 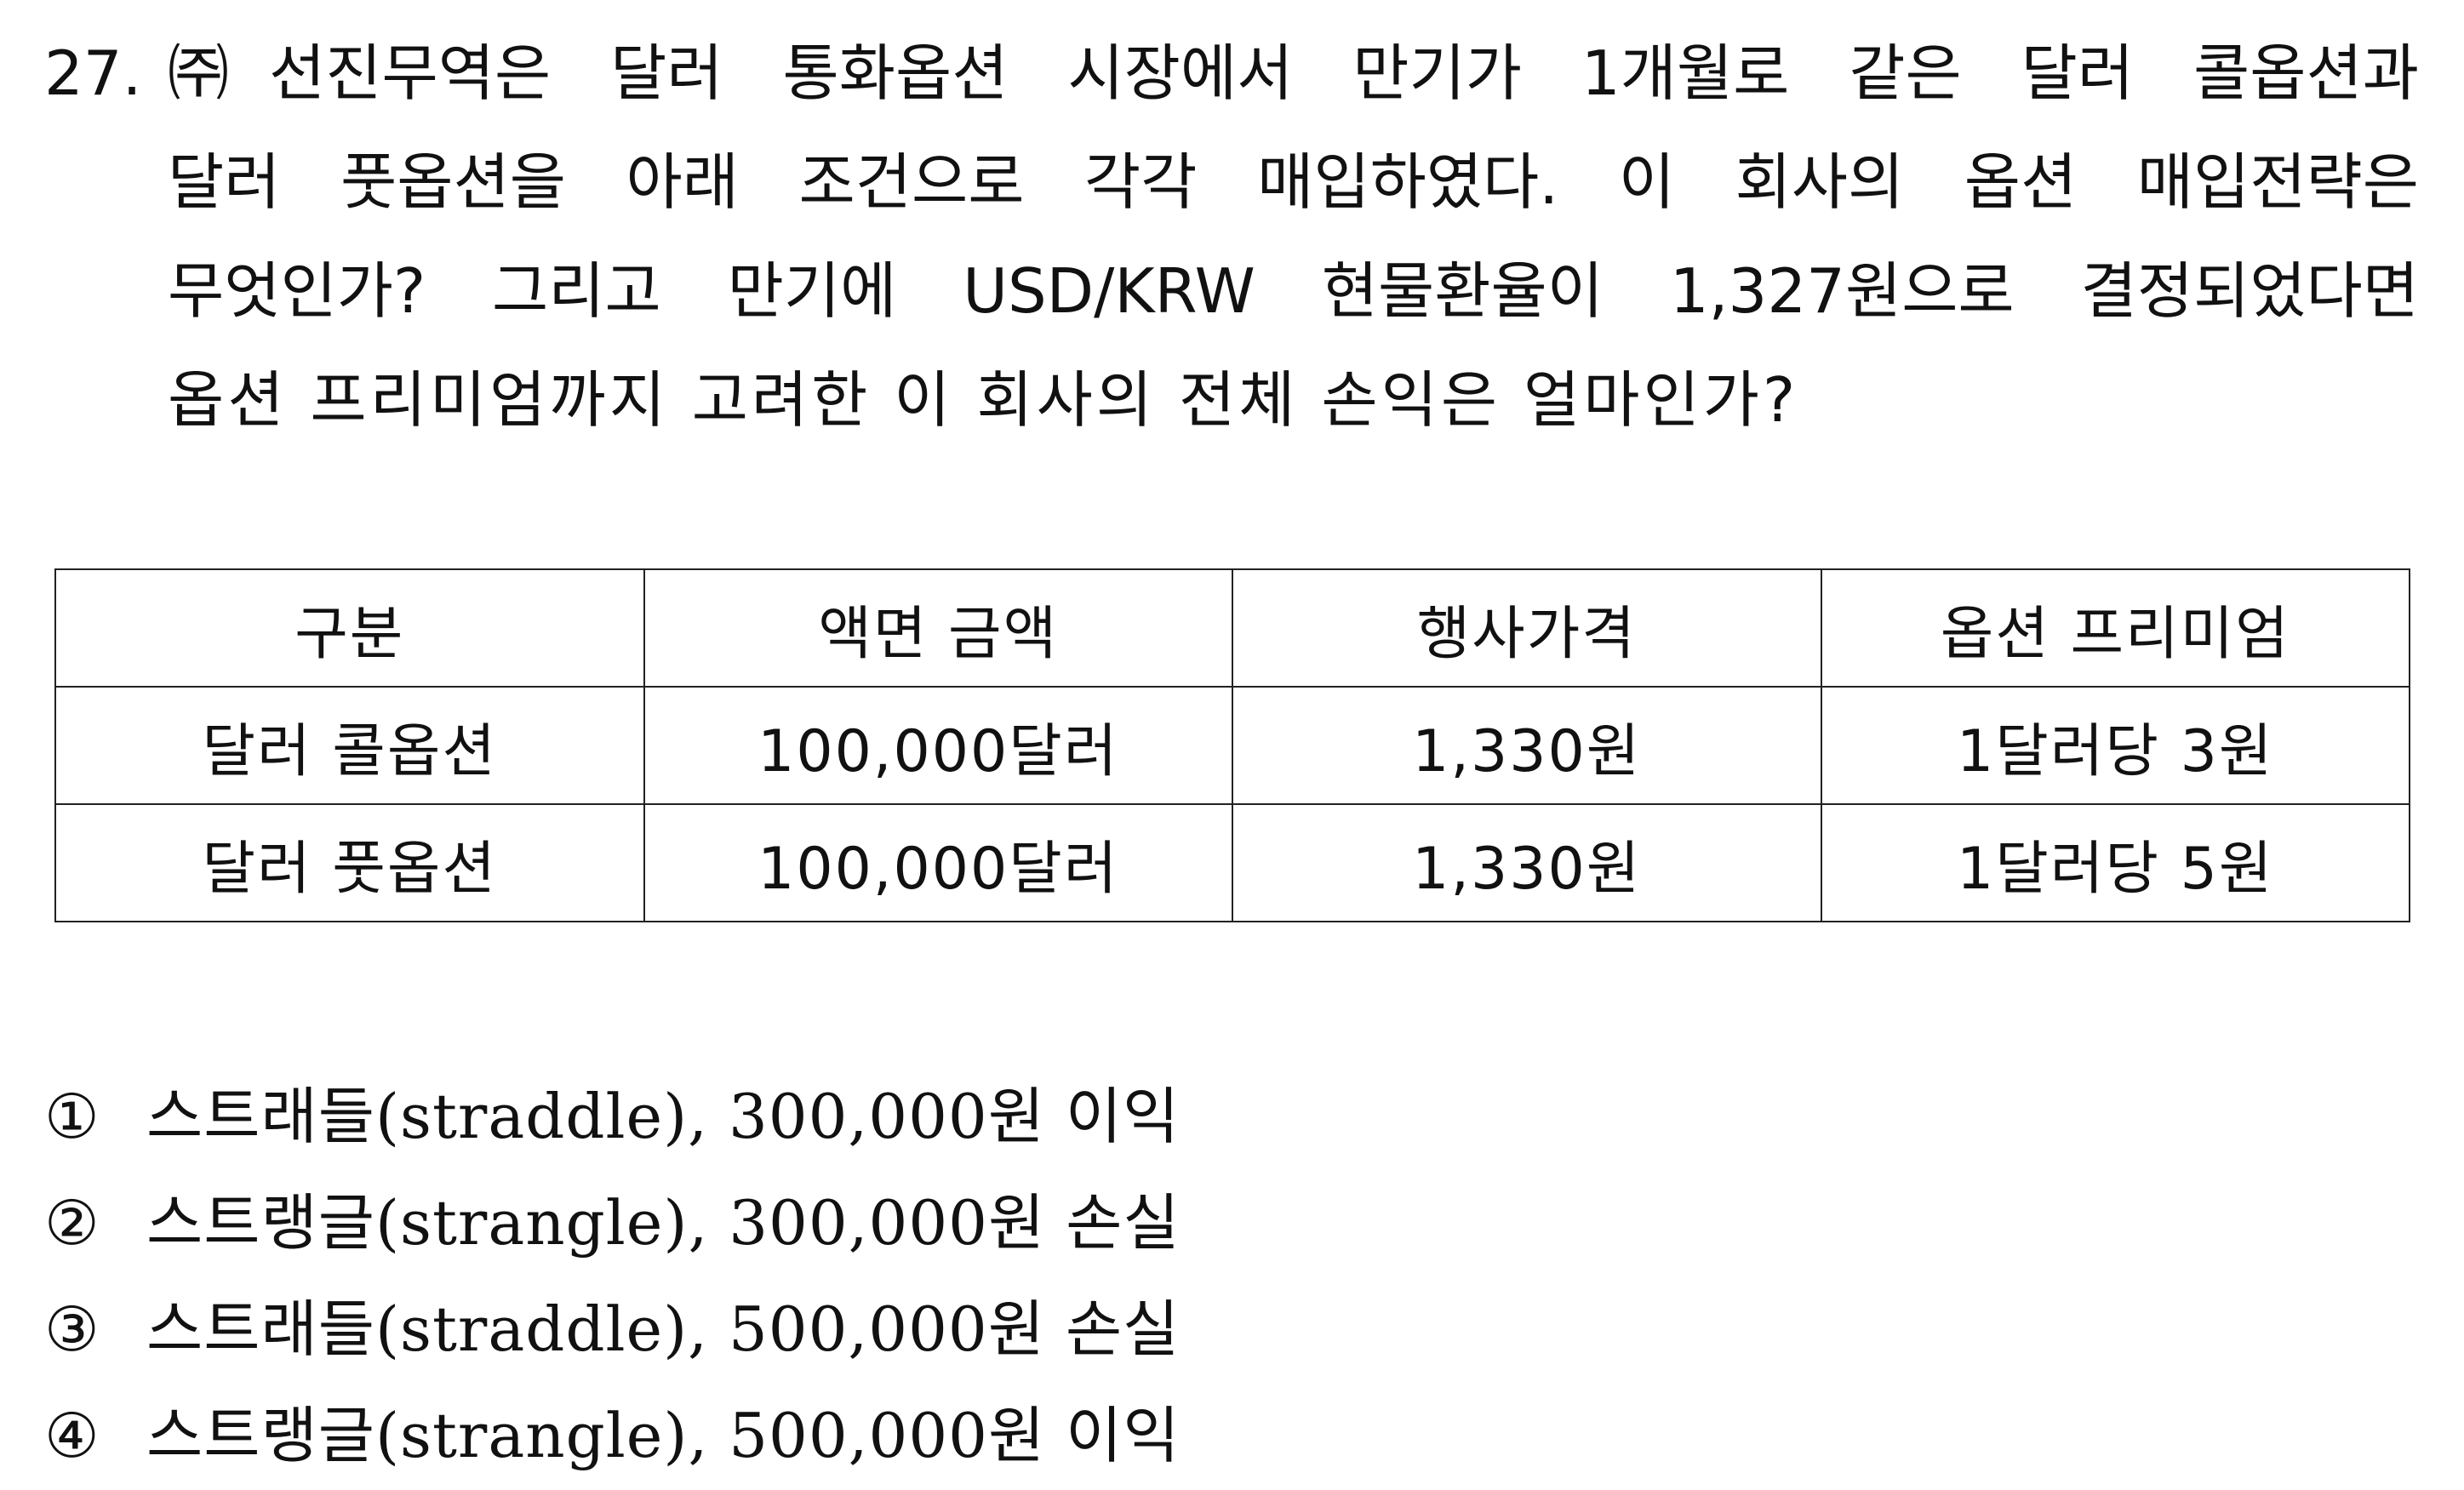 What do you see at coordinates (72, 1223) in the screenshot?
I see `choice-marker: ②` at bounding box center [72, 1223].